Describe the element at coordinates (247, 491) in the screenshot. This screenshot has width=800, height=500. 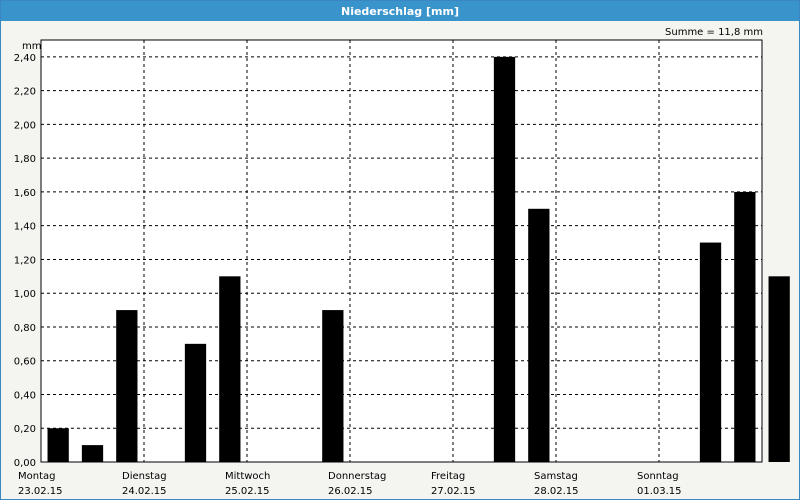
I see `day-date-label: 25.02.15` at that location.